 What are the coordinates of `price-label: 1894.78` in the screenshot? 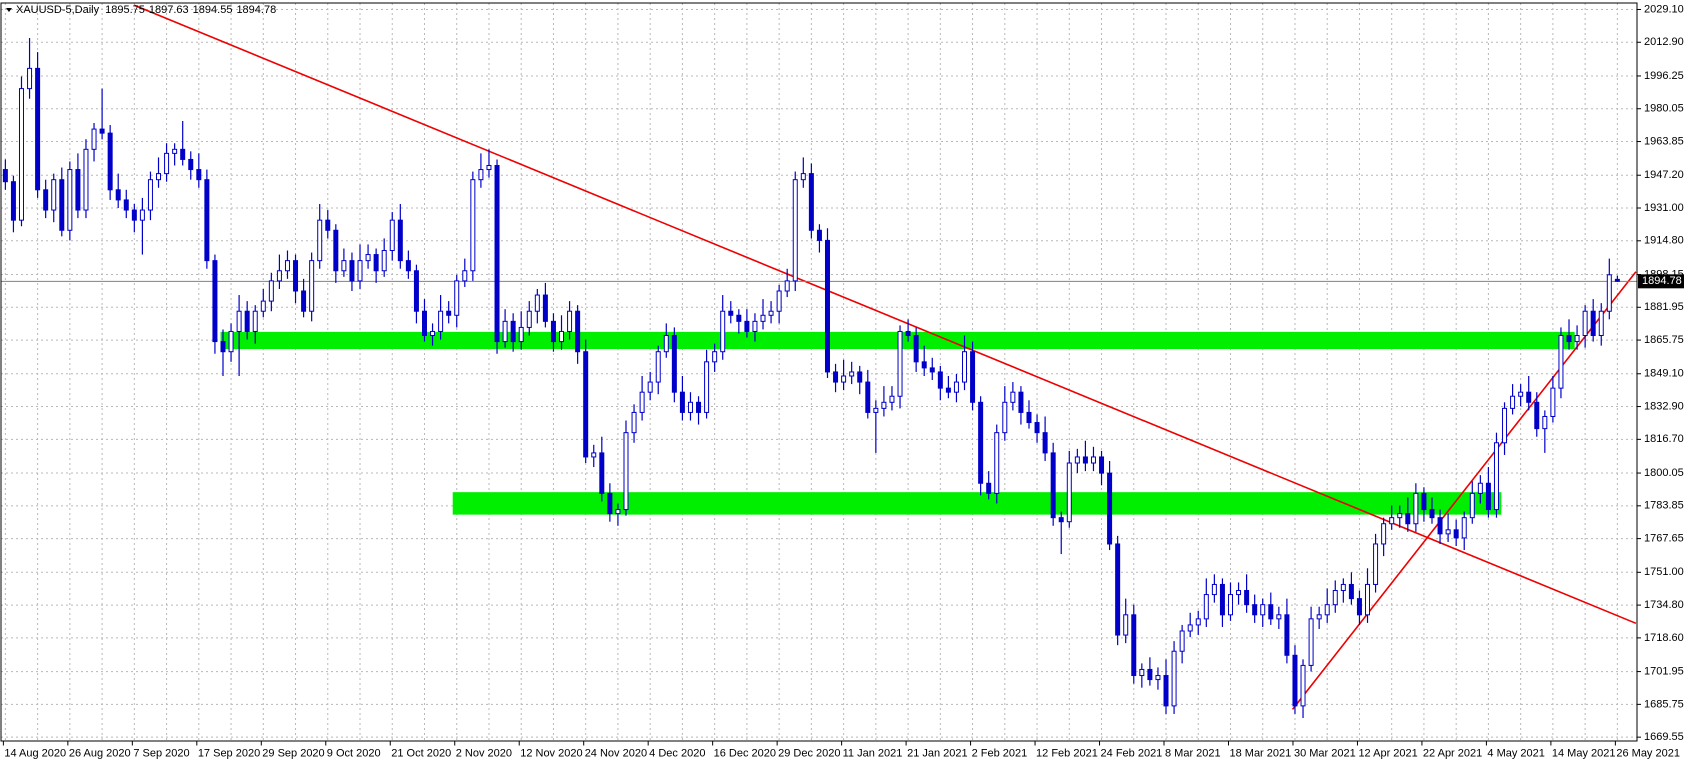 It's located at (1662, 281).